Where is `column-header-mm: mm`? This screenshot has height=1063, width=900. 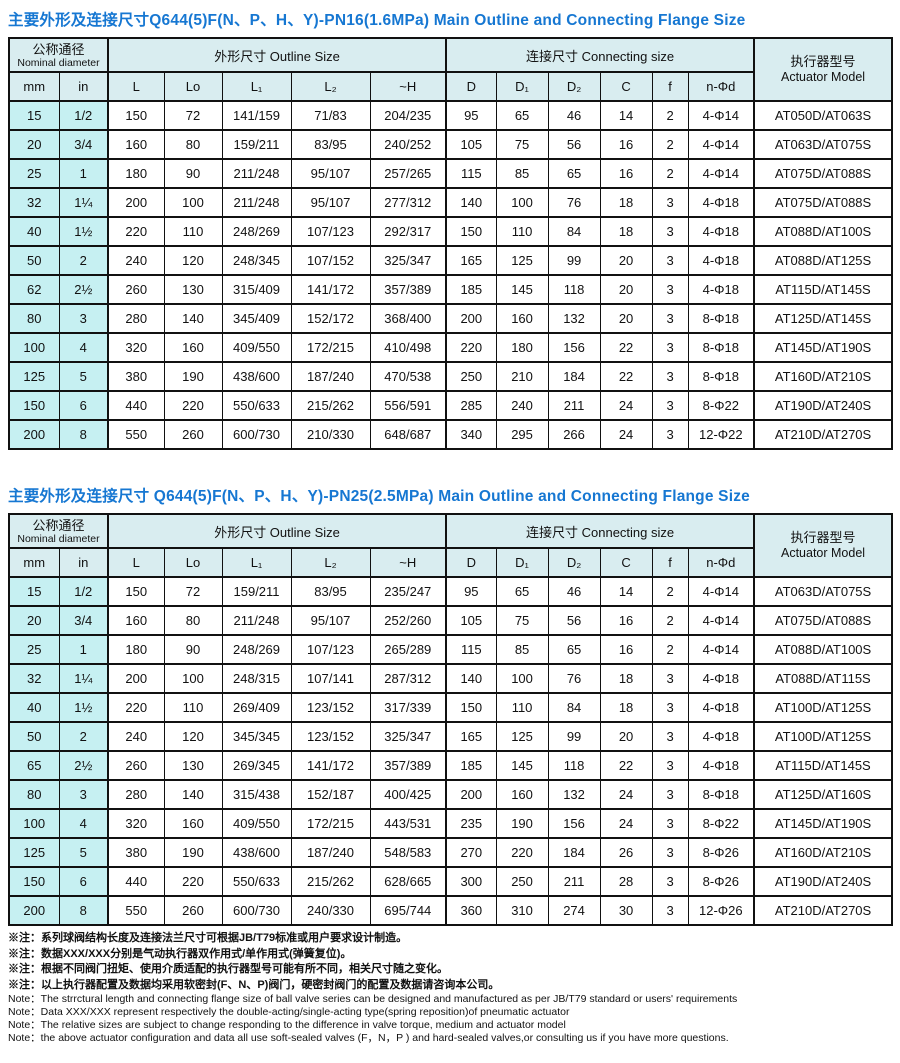
column-header-mm: mm is located at coordinates (34, 86).